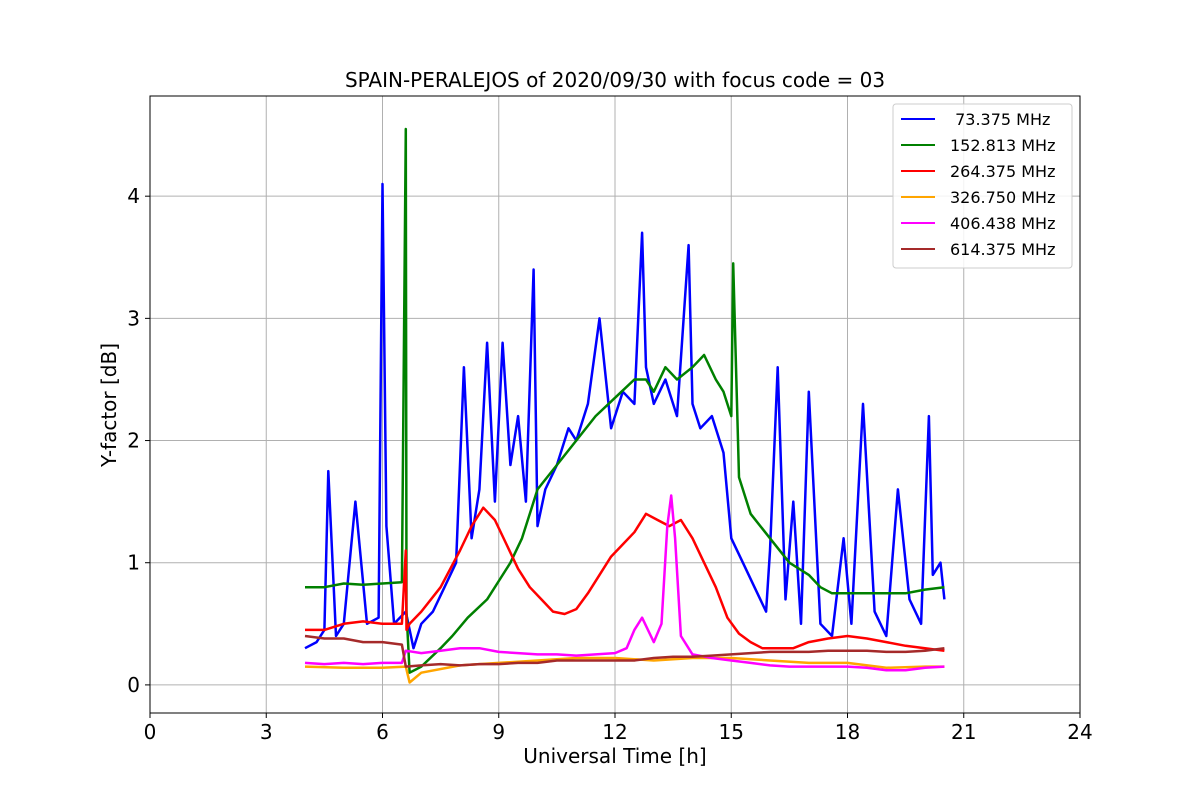  Describe the element at coordinates (963, 732) in the screenshot. I see `x-tick-label: 21` at that location.